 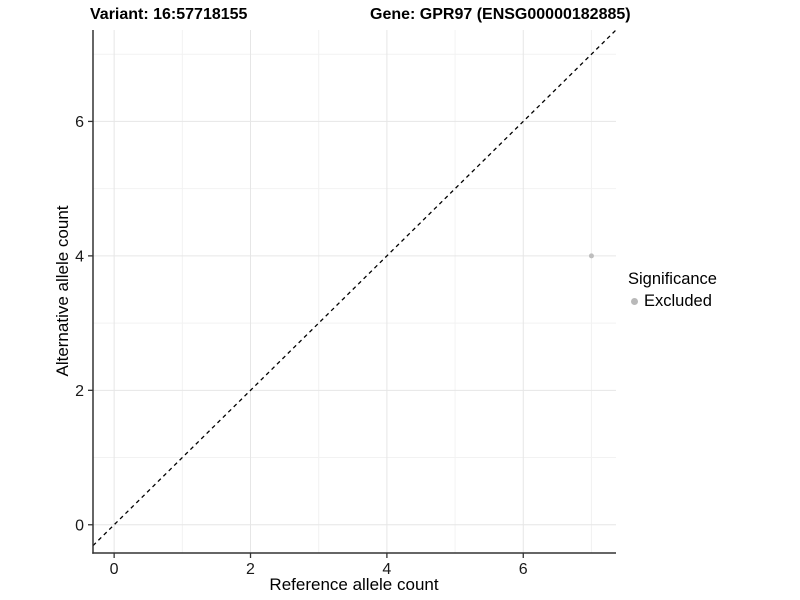 I want to click on y-tick-label: 6, so click(x=79, y=122).